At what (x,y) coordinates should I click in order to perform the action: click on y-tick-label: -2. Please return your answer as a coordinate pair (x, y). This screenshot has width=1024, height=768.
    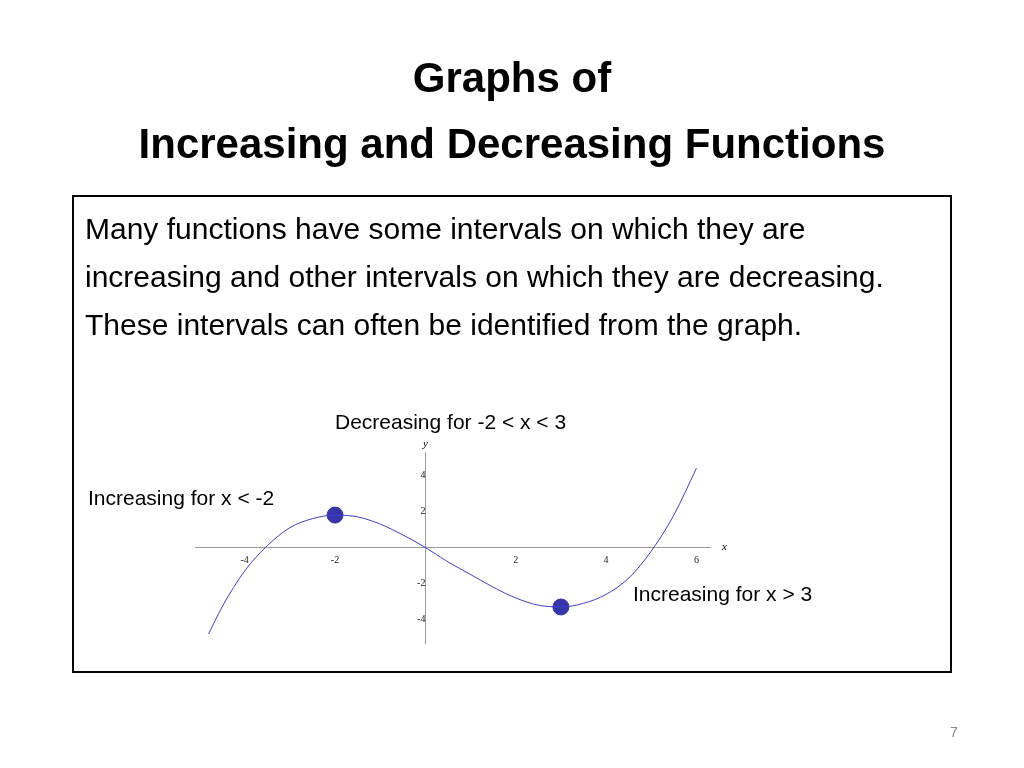
    Looking at the image, I should click on (421, 583).